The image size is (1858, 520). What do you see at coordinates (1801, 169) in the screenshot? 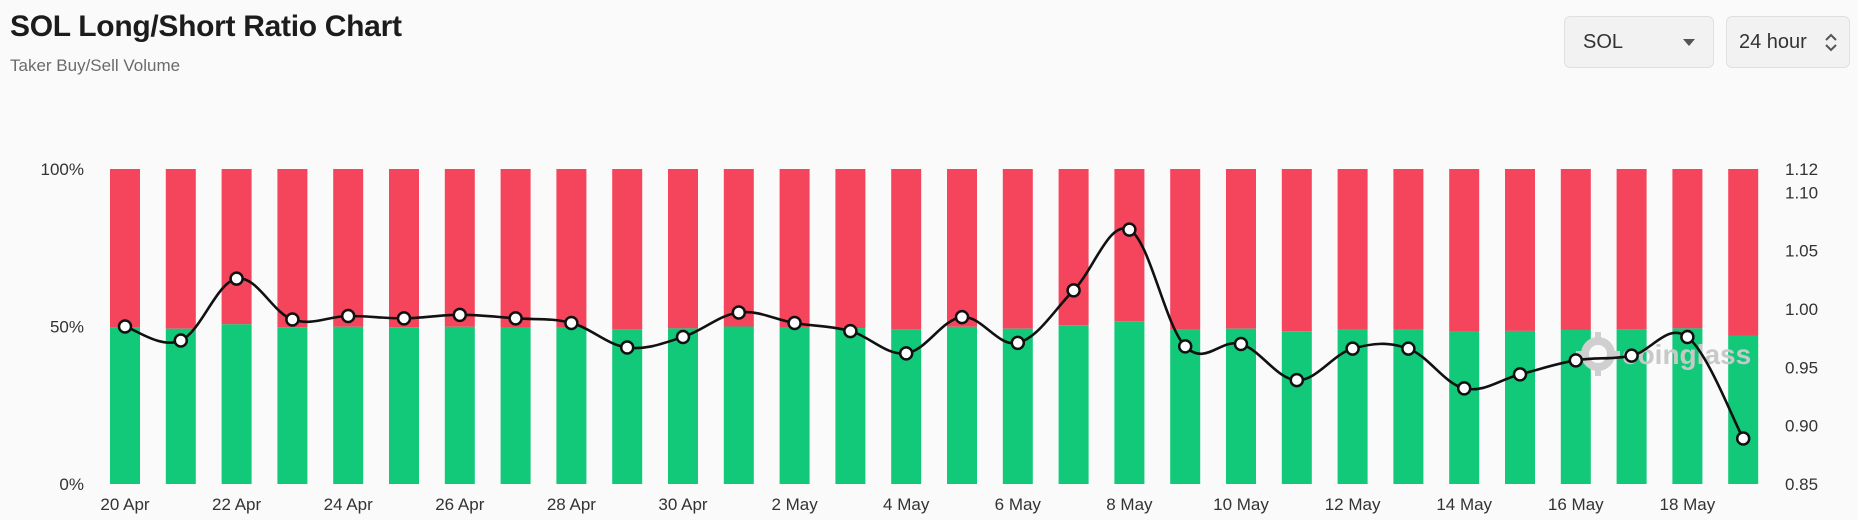
I see `right-axis-tick-label: 1.12` at bounding box center [1801, 169].